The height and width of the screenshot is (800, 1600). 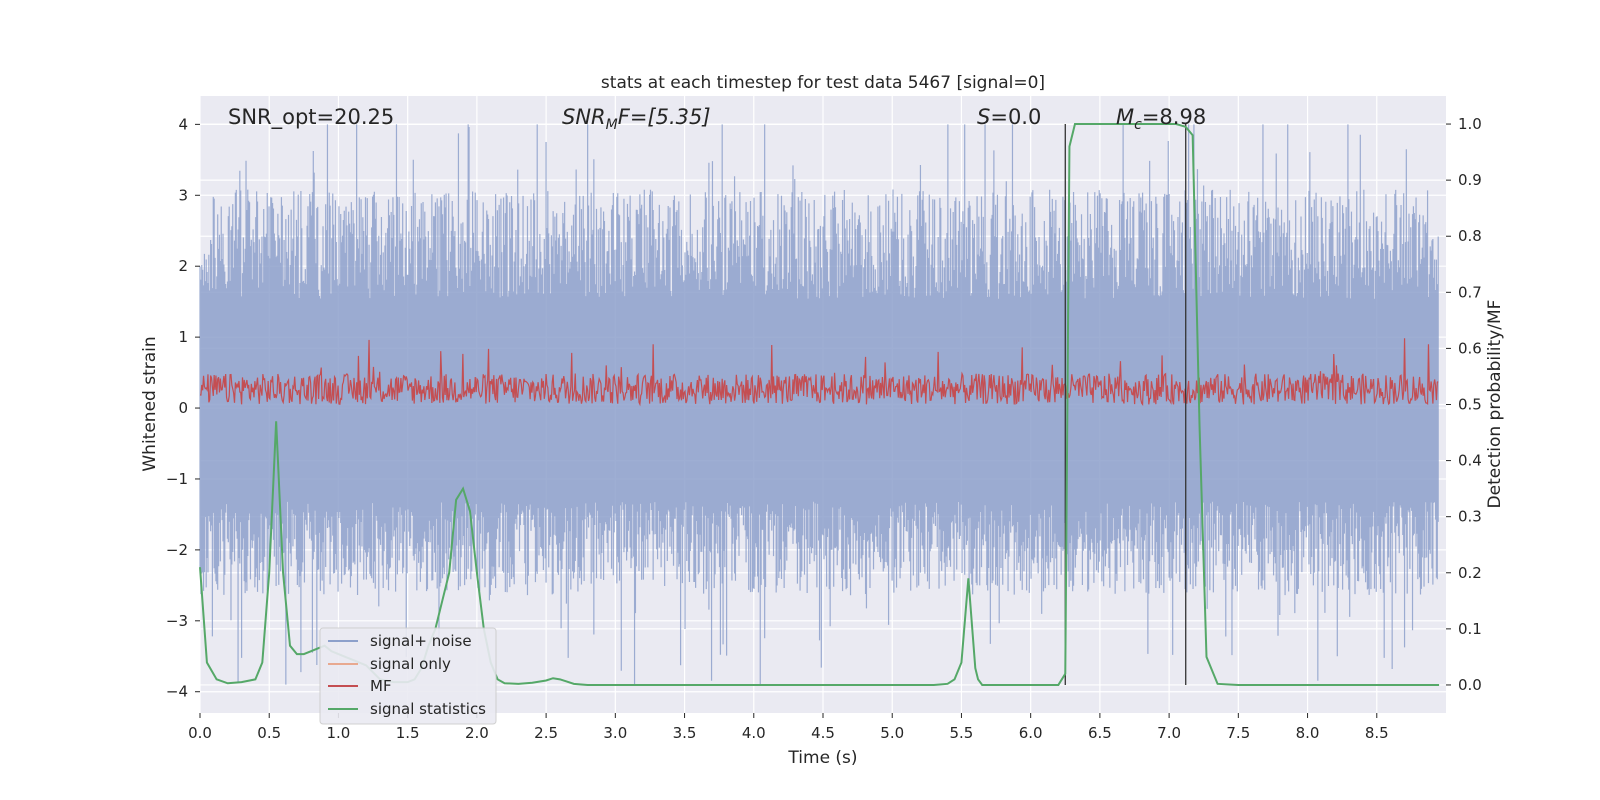 What do you see at coordinates (428, 709) in the screenshot?
I see `legend-label-signal-statistics: signal statistics` at bounding box center [428, 709].